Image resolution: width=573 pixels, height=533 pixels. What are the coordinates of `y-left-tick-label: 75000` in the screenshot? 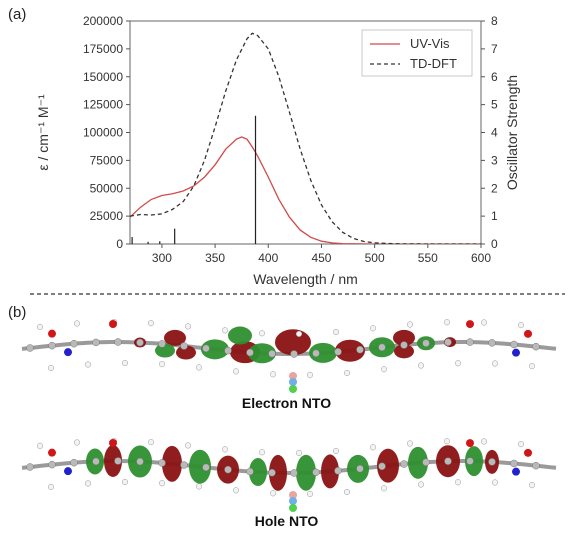 It's located at (107, 160).